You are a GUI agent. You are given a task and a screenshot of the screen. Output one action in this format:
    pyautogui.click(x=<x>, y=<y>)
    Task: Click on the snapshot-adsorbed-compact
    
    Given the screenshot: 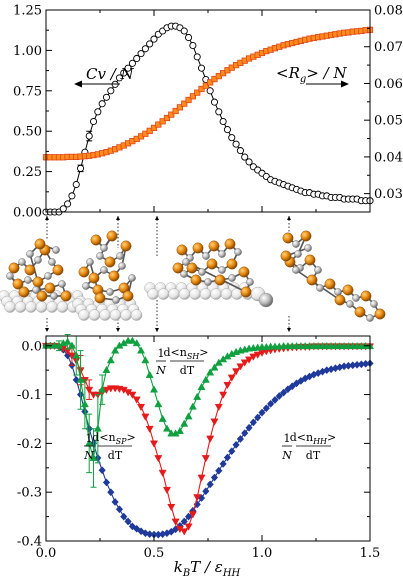 What is the action you would take?
    pyautogui.click(x=45, y=275)
    